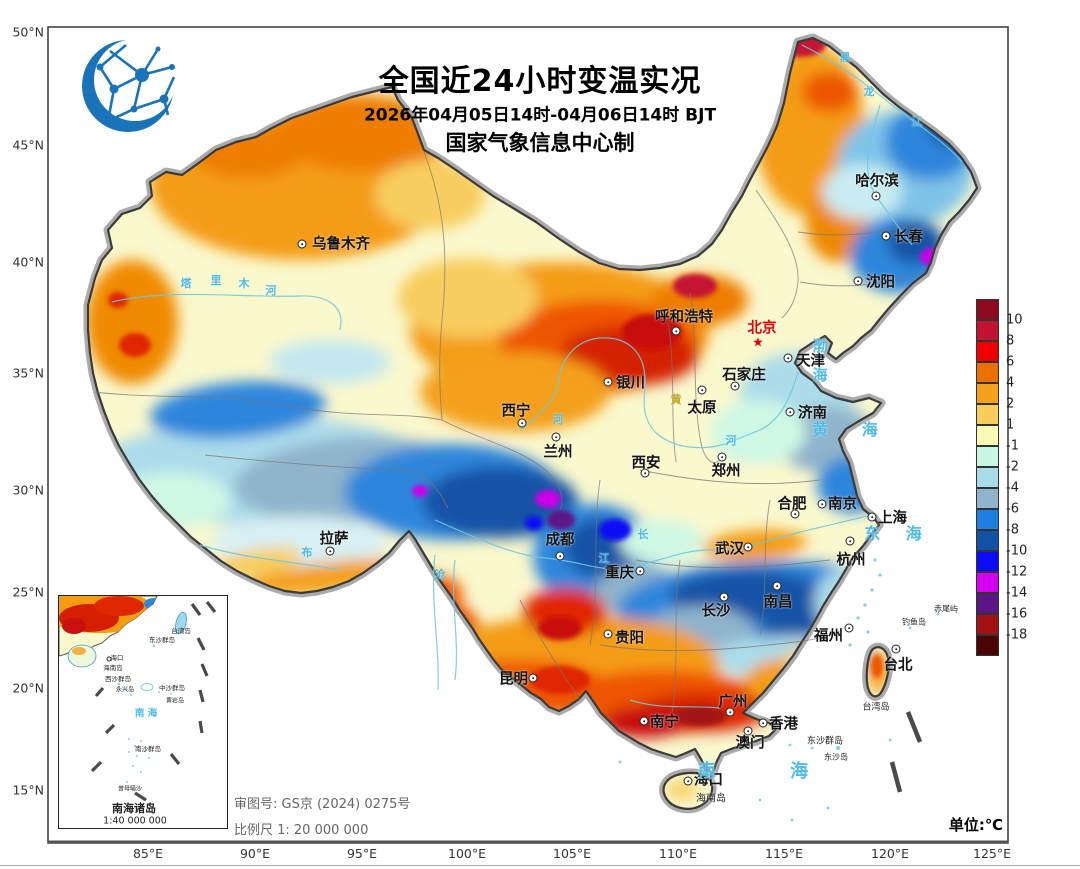 Image resolution: width=1080 pixels, height=869 pixels. I want to click on city-label: 兰州, so click(558, 452).